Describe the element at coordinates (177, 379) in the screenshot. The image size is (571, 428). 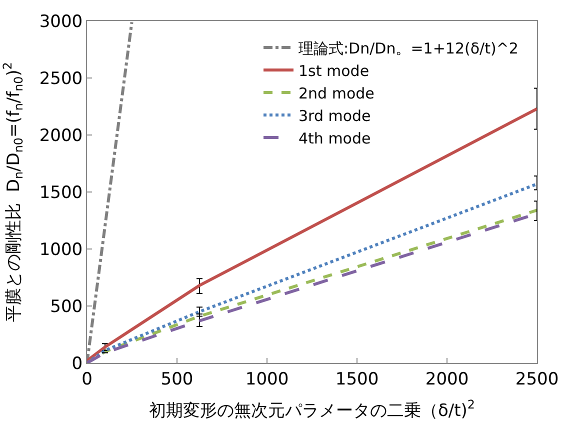
I see `x-tick-label: 500` at that location.